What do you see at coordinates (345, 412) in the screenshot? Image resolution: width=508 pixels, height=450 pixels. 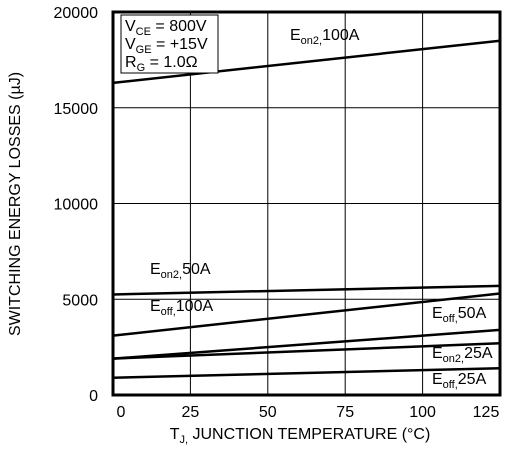 I see `x-tick-label: 75` at bounding box center [345, 412].